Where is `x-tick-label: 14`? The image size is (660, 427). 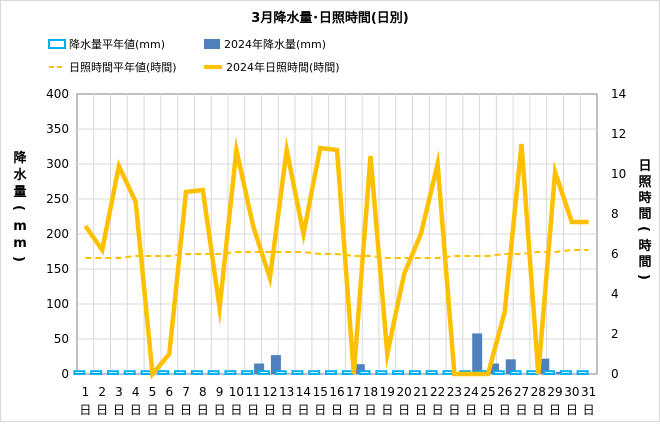
x-tick-label: 14 is located at coordinates (303, 392).